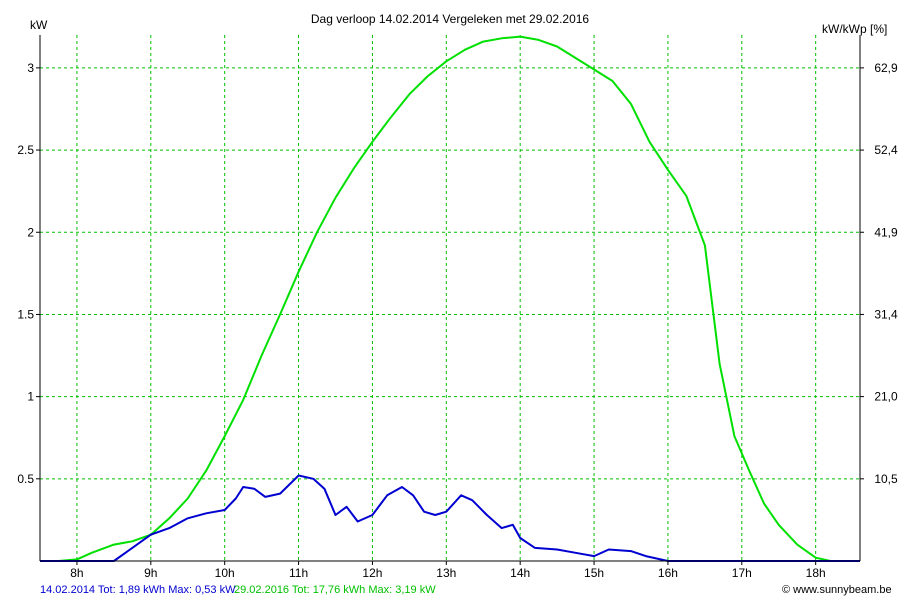 This screenshot has height=600, width=900. What do you see at coordinates (886, 479) in the screenshot?
I see `y-tick-label-right: 10,5` at bounding box center [886, 479].